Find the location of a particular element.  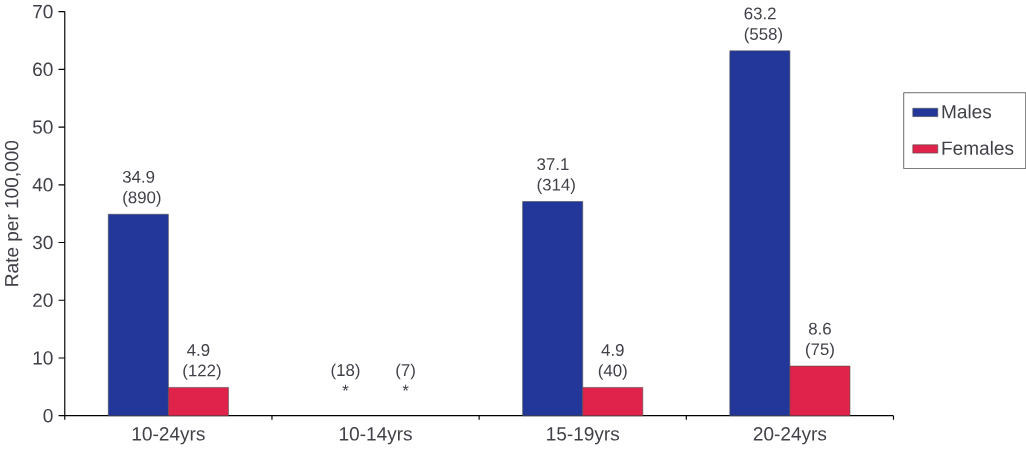

y-tick-label: 70 is located at coordinates (43, 11).